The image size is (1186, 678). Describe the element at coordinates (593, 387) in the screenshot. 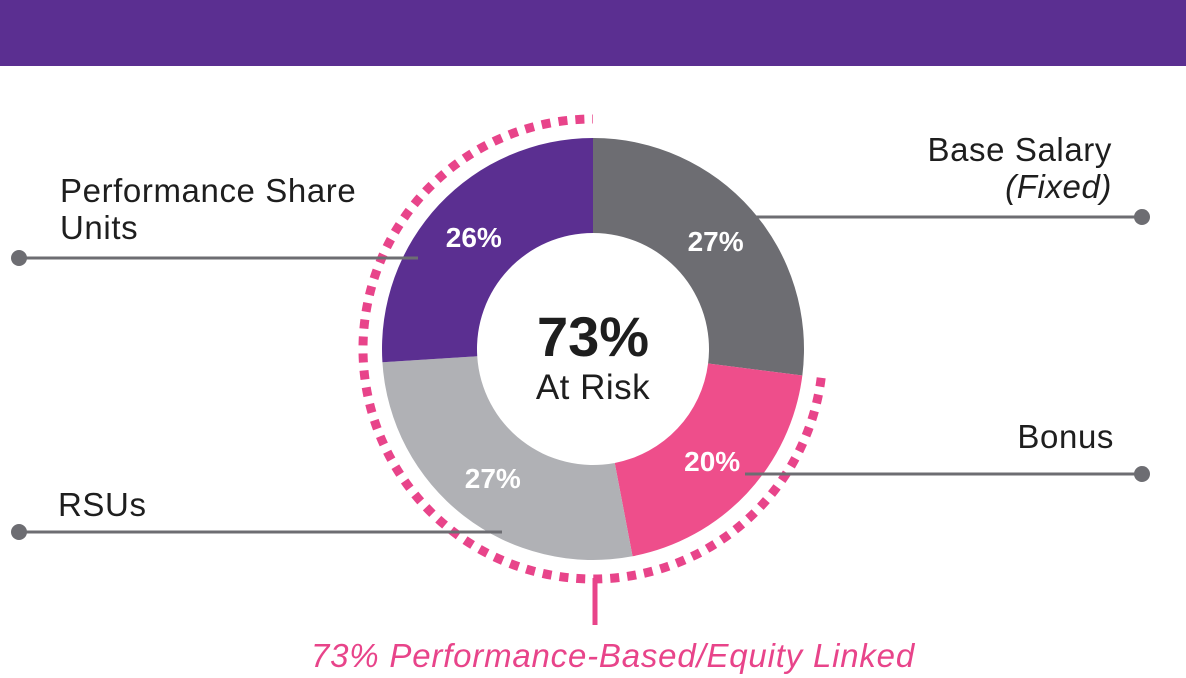

I see `center-label: At Risk` at that location.